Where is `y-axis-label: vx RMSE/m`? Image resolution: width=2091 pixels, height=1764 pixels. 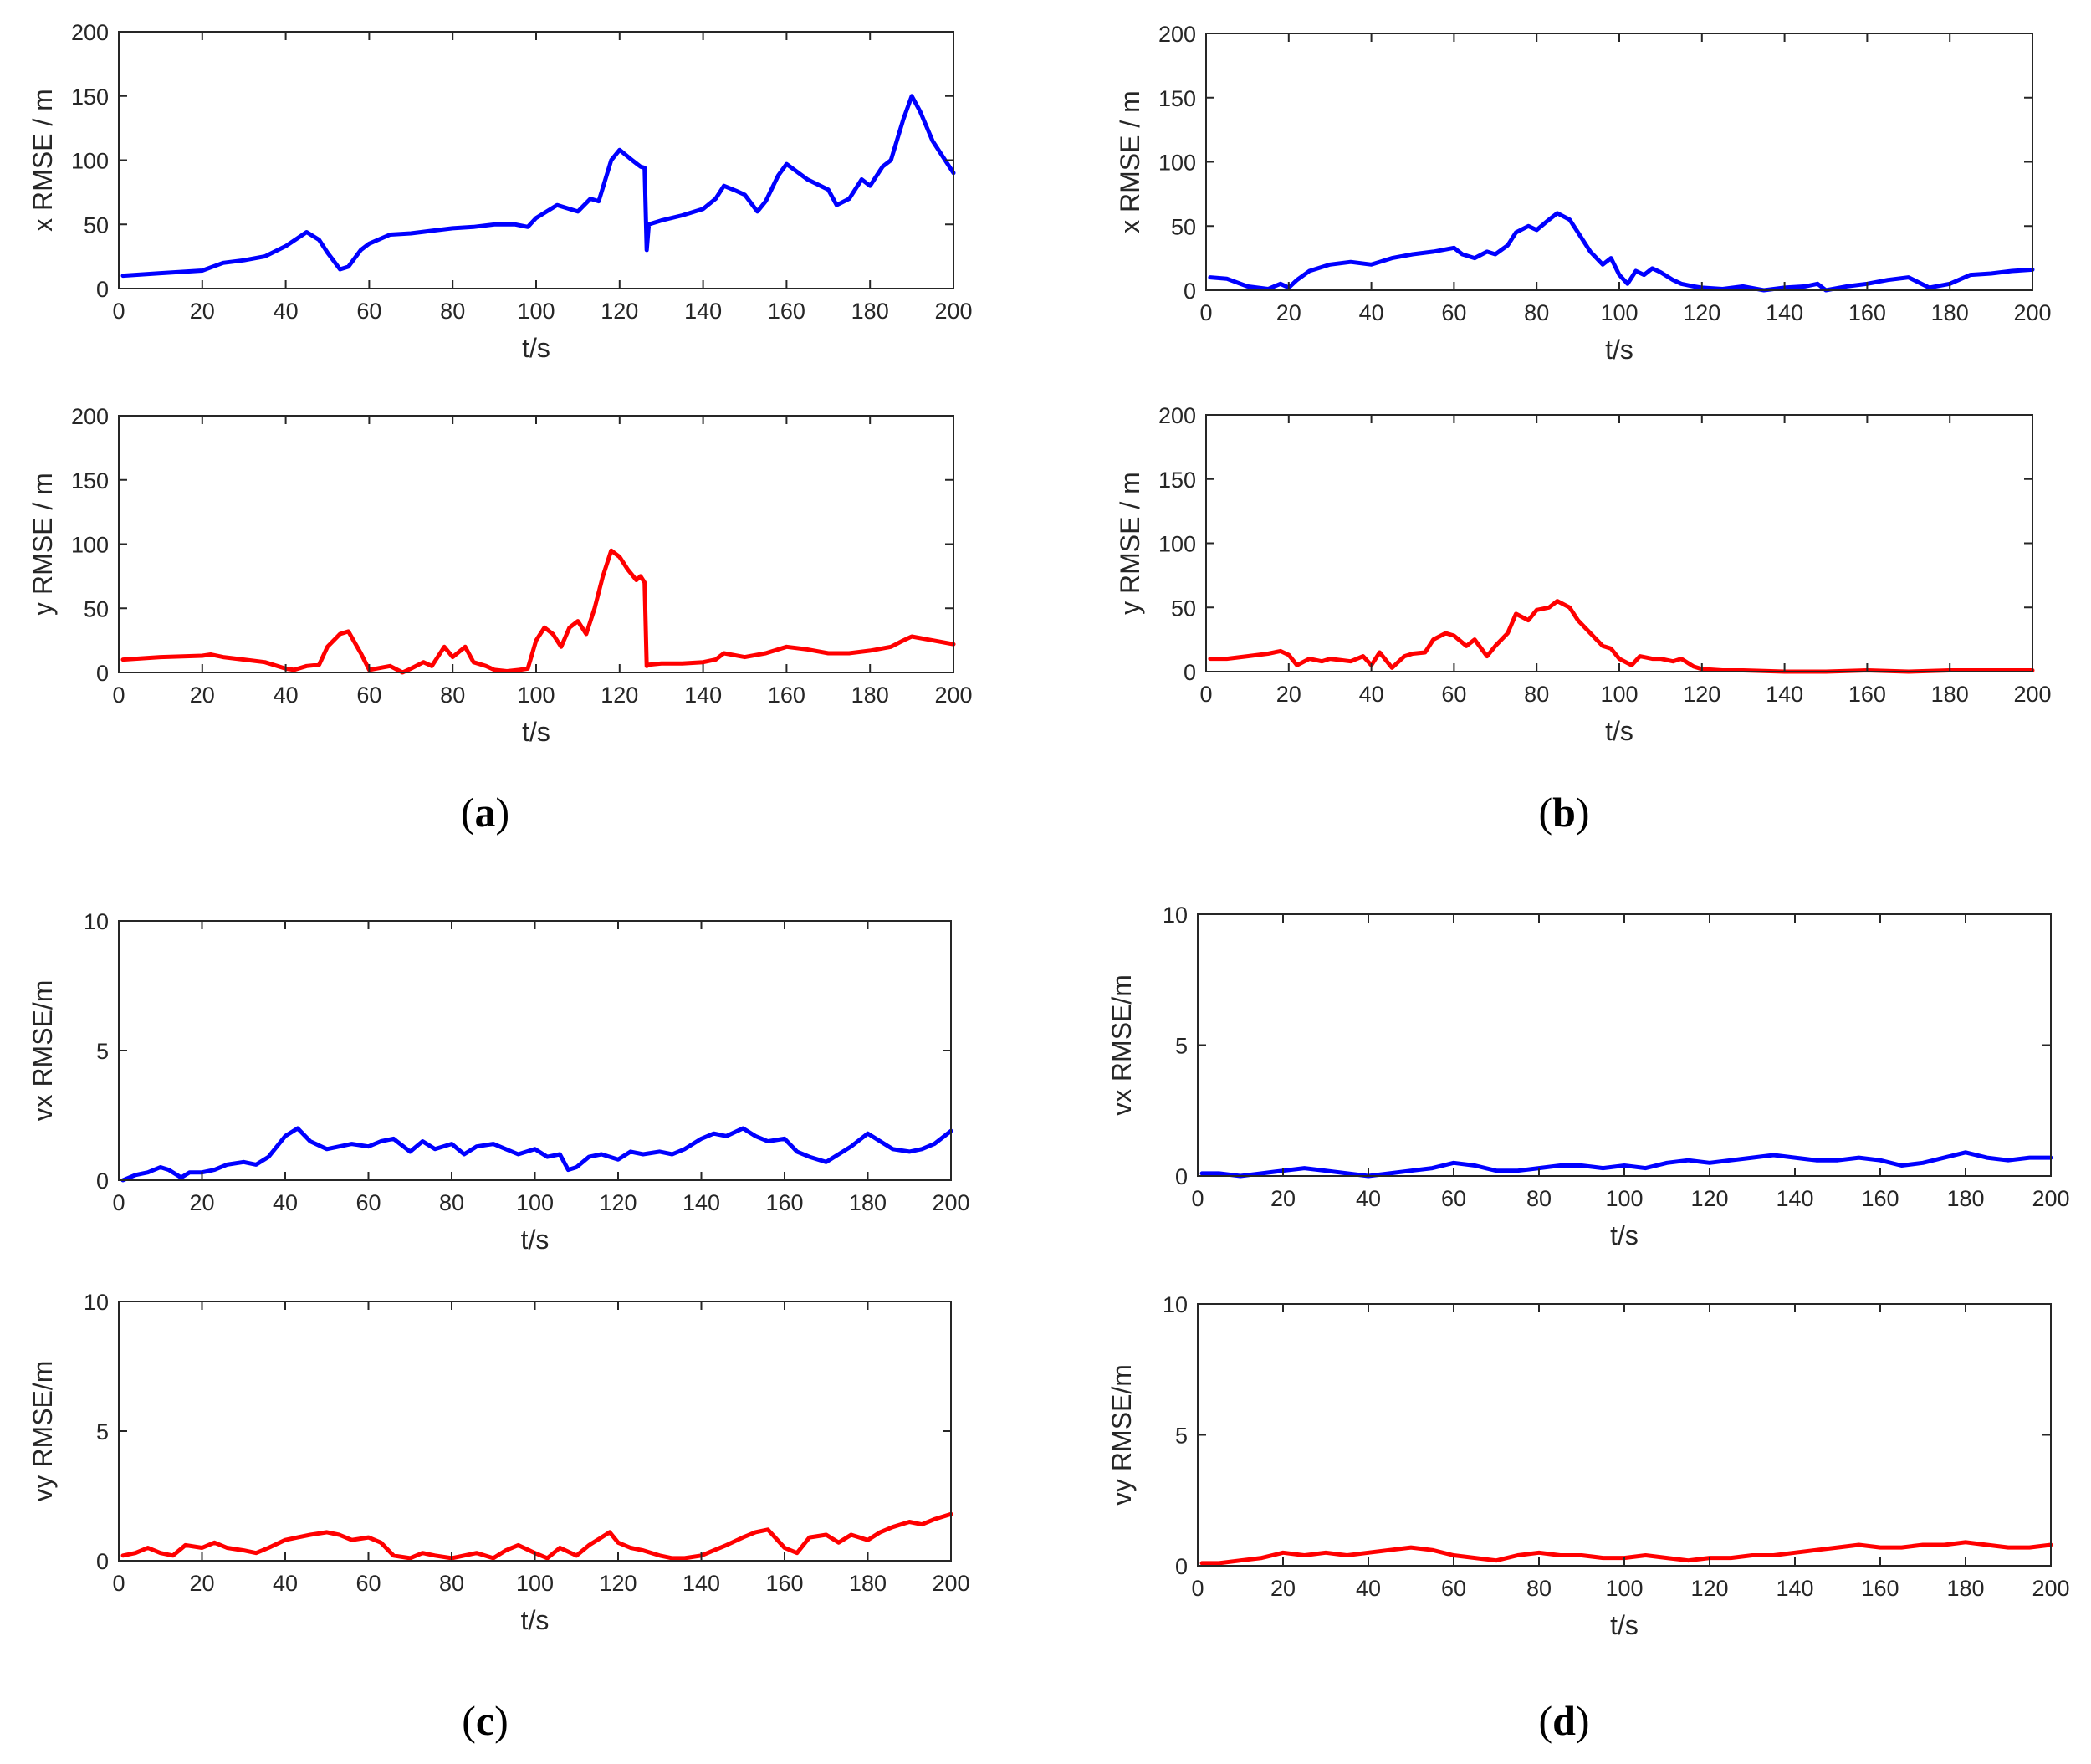
y-axis-label: vx RMSE/m is located at coordinates (1122, 1045).